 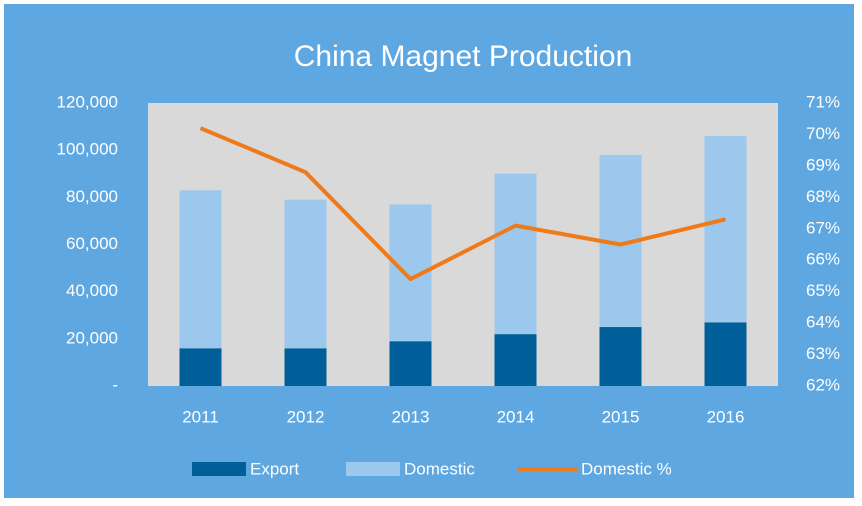 I want to click on y-tick-label: 120,000, so click(x=87, y=101).